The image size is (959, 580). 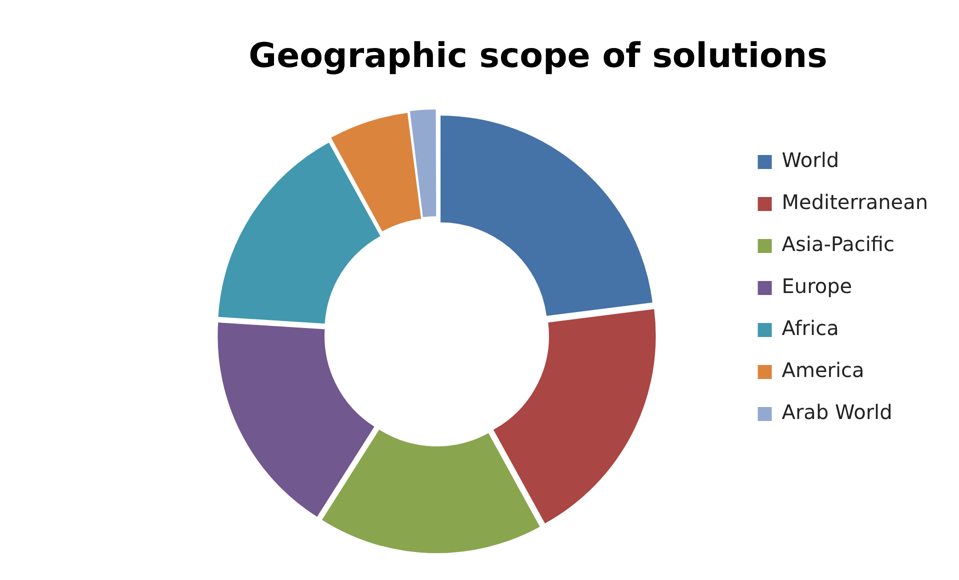 I want to click on legend-label: Arab World, so click(x=837, y=412).